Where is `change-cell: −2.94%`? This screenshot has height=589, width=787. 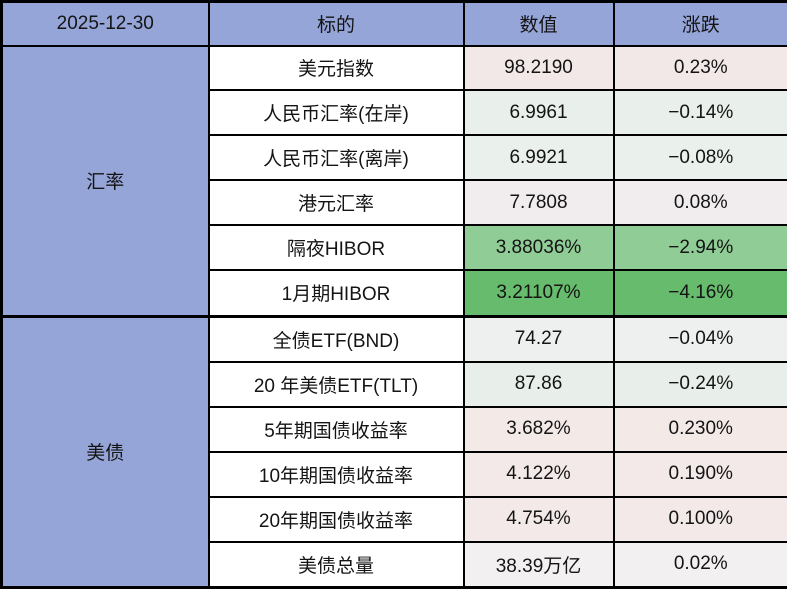
change-cell: −2.94% is located at coordinates (699, 248).